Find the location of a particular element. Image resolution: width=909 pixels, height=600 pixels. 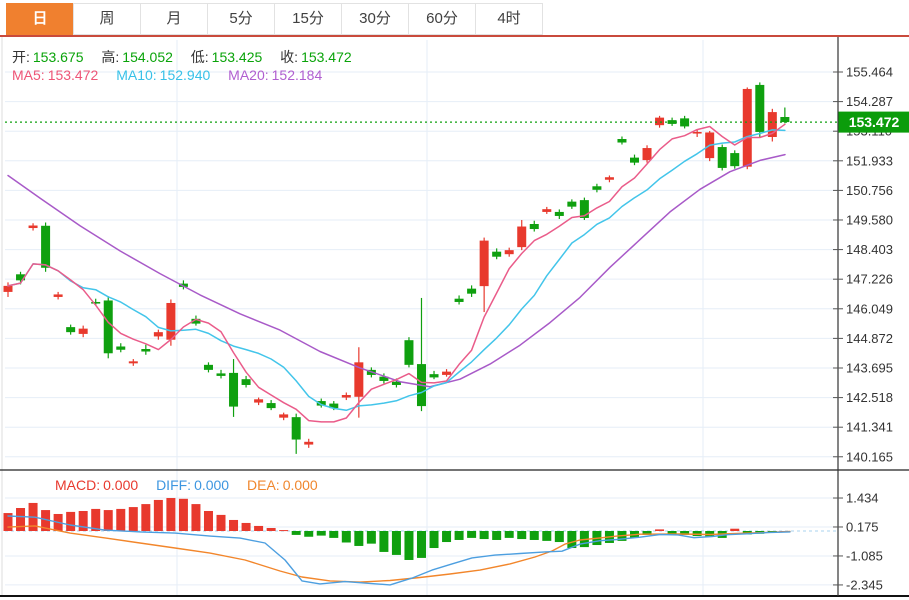

tab-60min: 60分 is located at coordinates (442, 19).